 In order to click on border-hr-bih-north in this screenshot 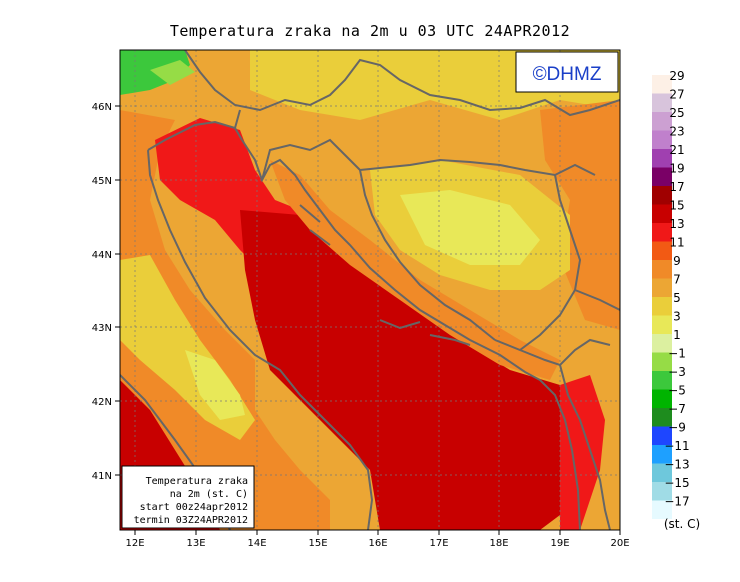, I will do `click(477, 167)`.